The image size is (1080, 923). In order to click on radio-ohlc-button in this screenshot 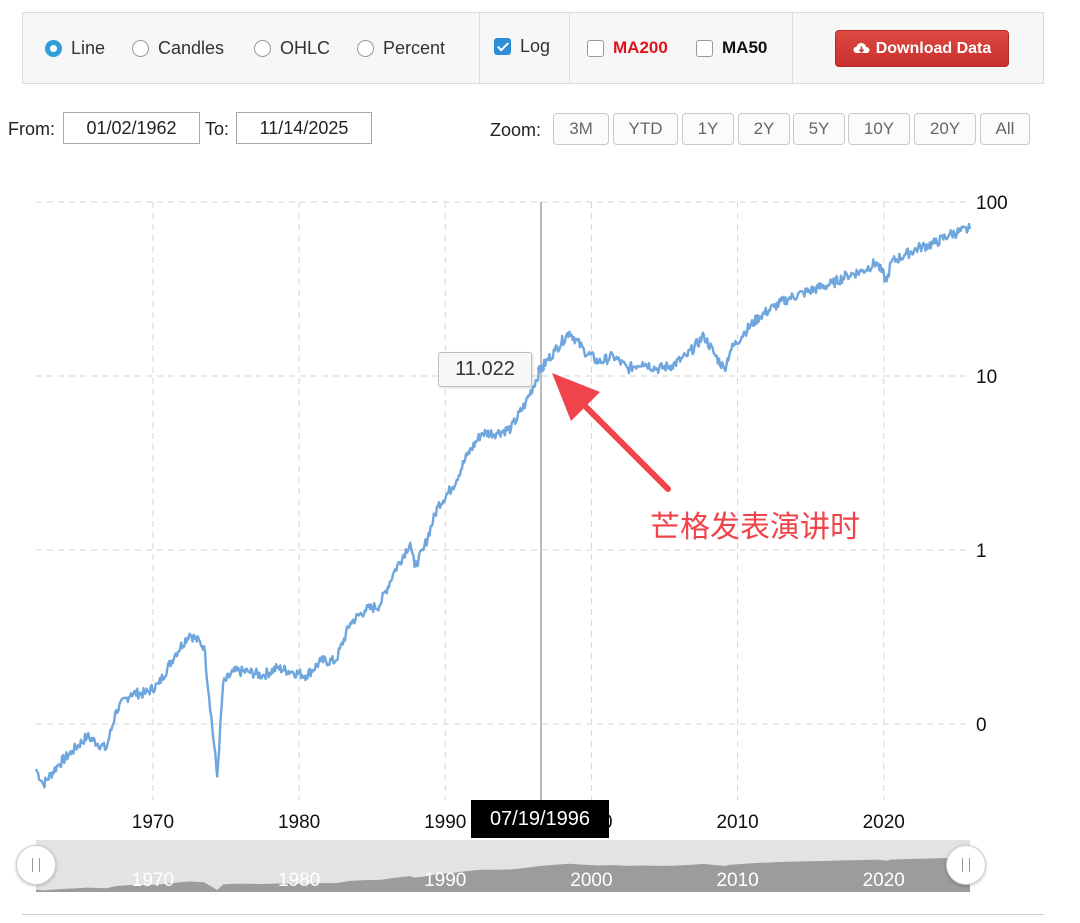, I will do `click(262, 48)`.